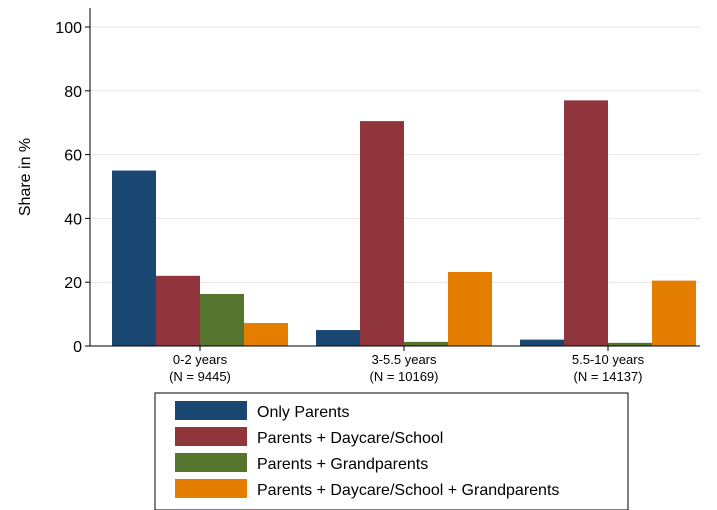 This screenshot has height=510, width=717. What do you see at coordinates (73, 156) in the screenshot?
I see `y-tick-label: 60` at bounding box center [73, 156].